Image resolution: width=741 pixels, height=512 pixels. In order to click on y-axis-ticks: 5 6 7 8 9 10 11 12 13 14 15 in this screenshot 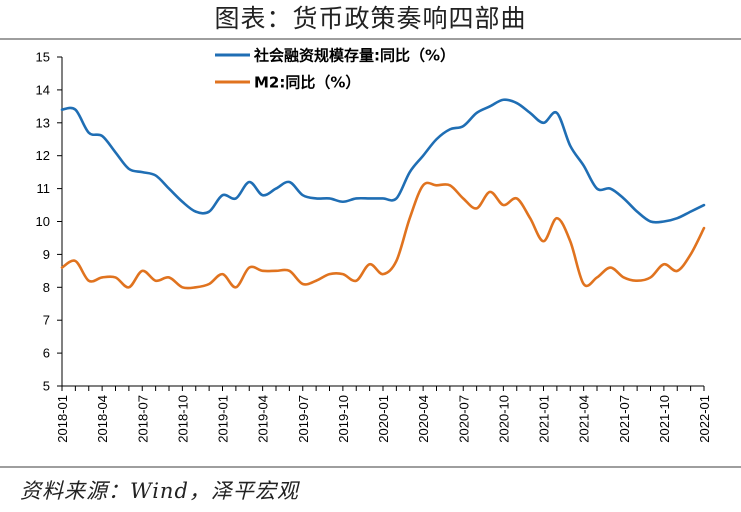, I will do `click(49, 222)`.